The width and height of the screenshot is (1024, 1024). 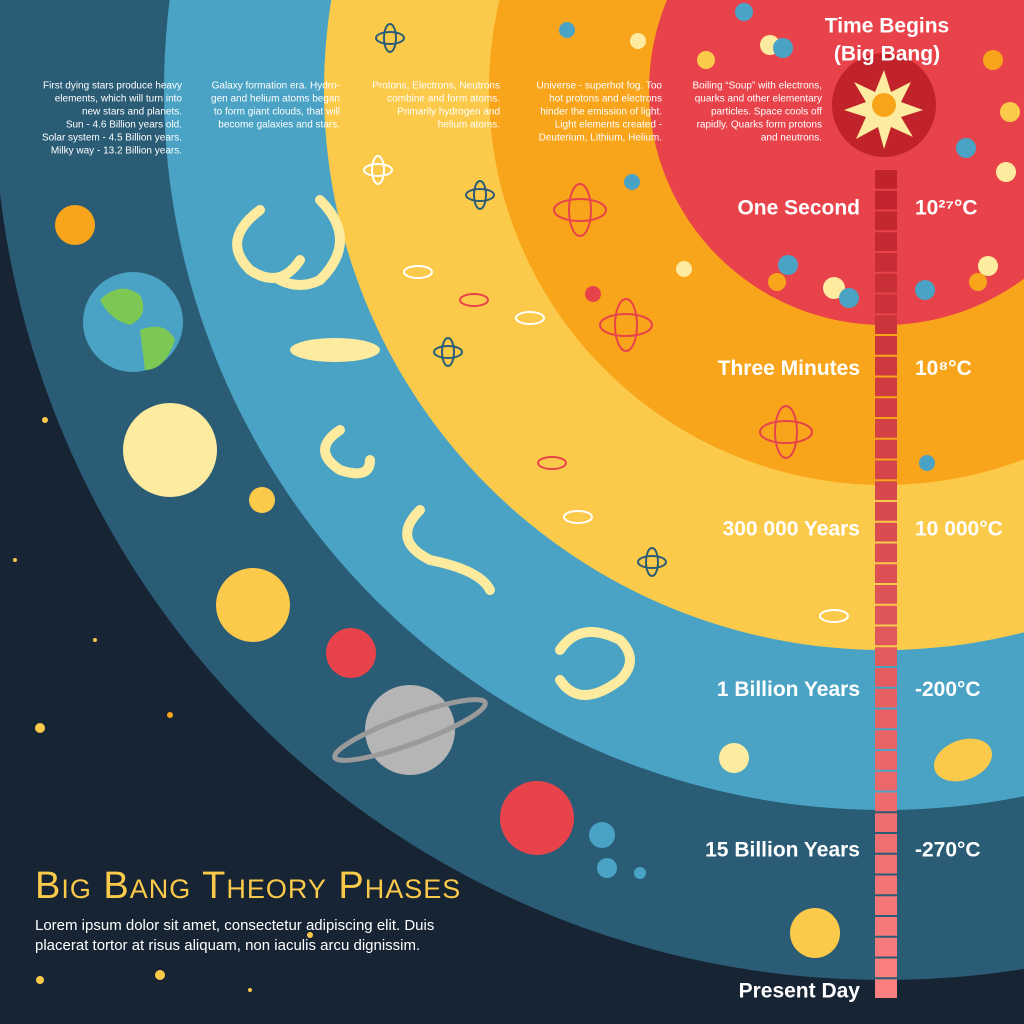 I want to click on description-line: First dying stars produce heavy, so click(x=112, y=86).